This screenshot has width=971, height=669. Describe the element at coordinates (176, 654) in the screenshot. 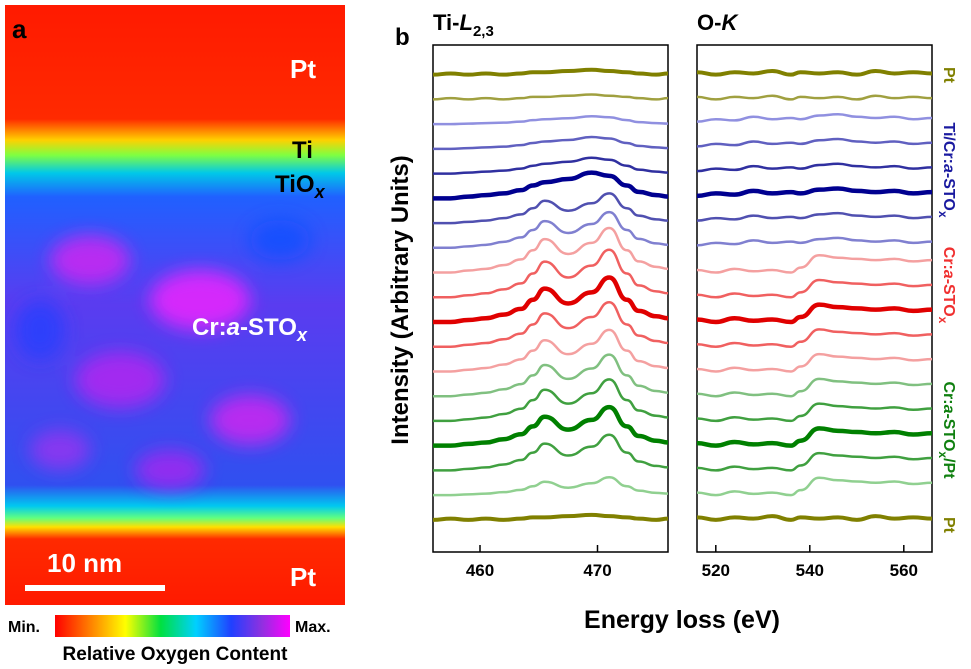

I see `colorbar-title: Relative Oxygen Content` at that location.